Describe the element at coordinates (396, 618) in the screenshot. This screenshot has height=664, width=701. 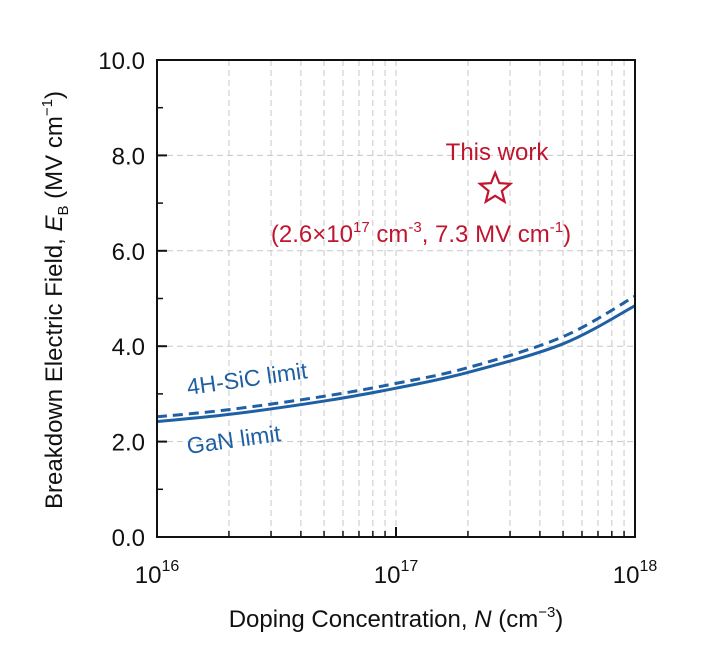
I see `x-axis-label: Doping Concentration, N (cm−3)` at that location.